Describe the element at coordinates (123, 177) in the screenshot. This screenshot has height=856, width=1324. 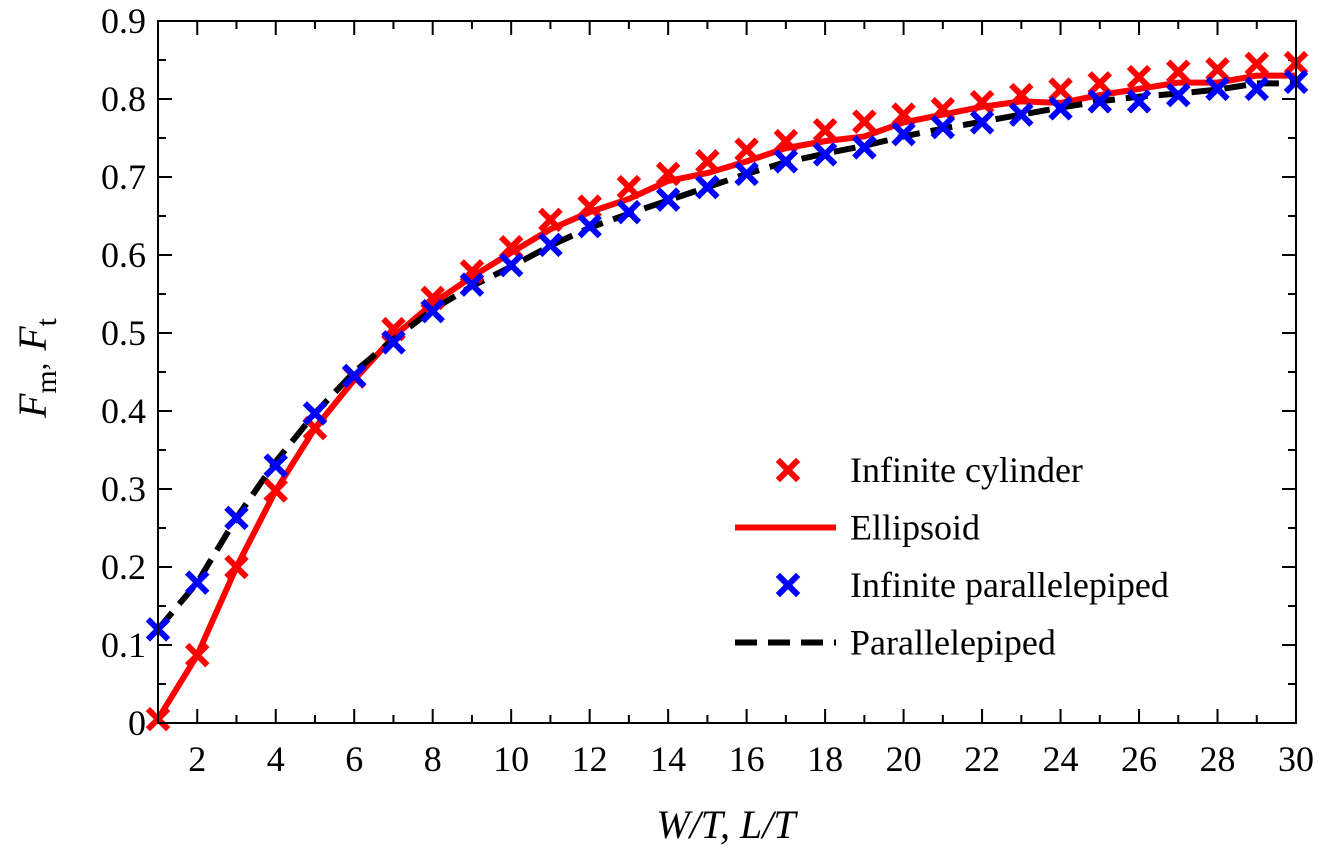
I see `y-tick-label: 0.7` at that location.